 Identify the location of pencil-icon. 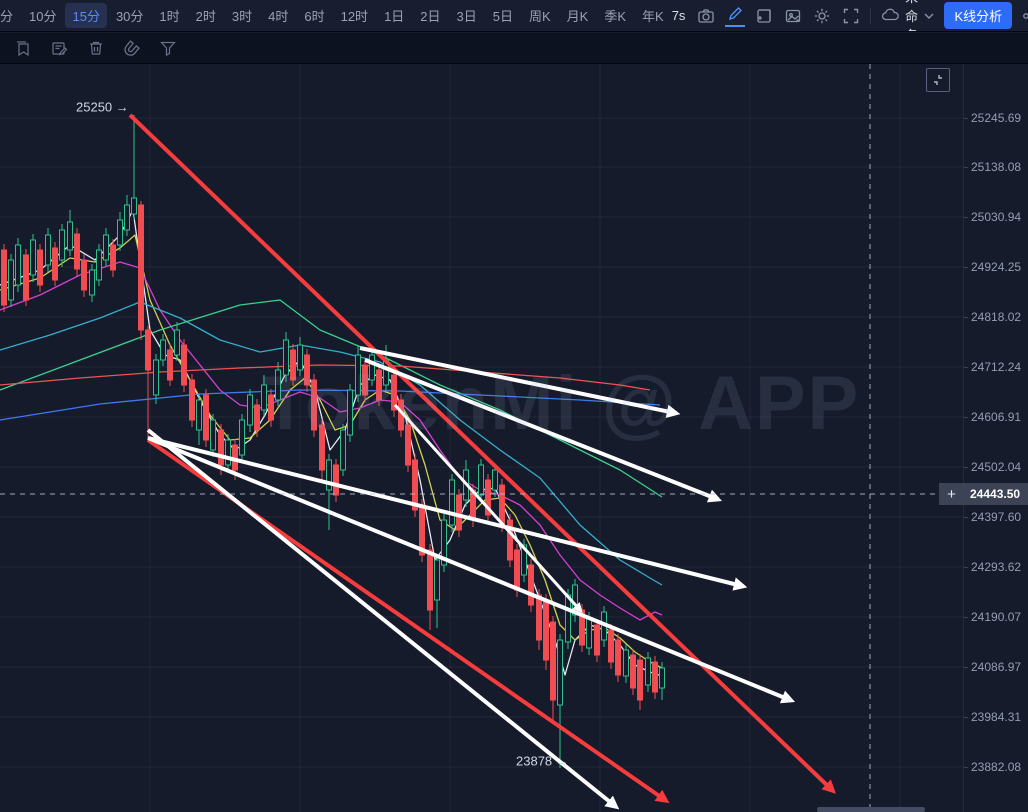
(735, 16).